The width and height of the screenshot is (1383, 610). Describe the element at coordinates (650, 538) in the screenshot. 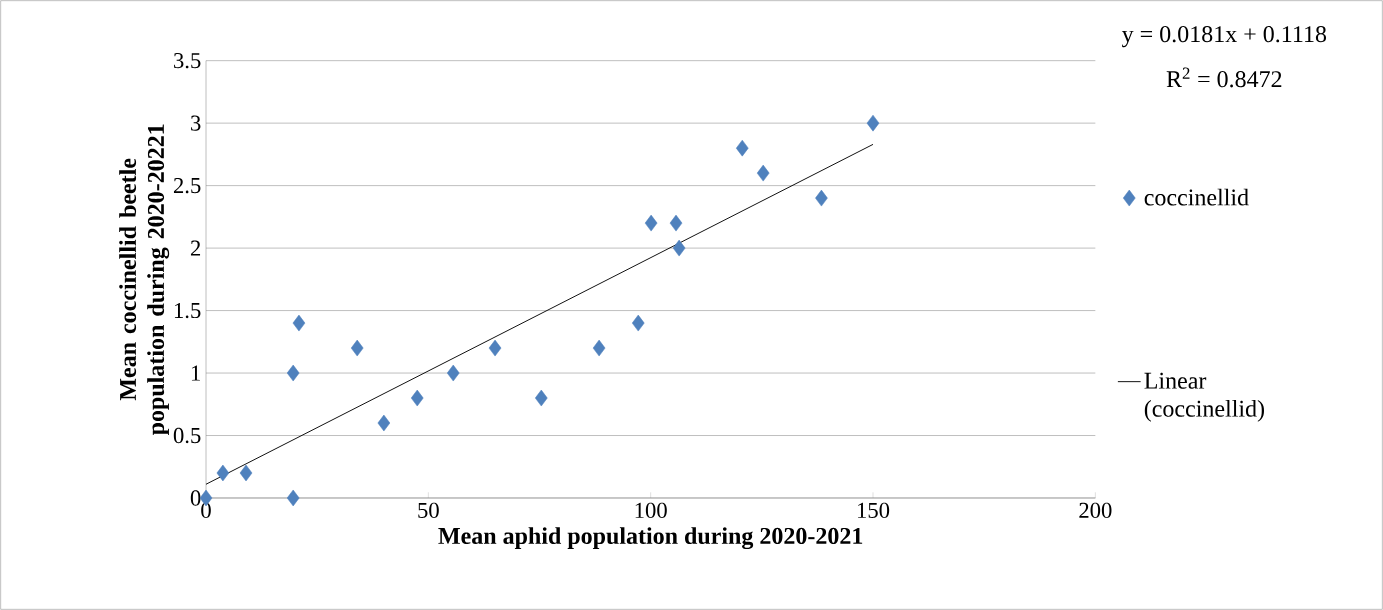

I see `x-axis-title: Mean aphid population during 2020-2021` at that location.